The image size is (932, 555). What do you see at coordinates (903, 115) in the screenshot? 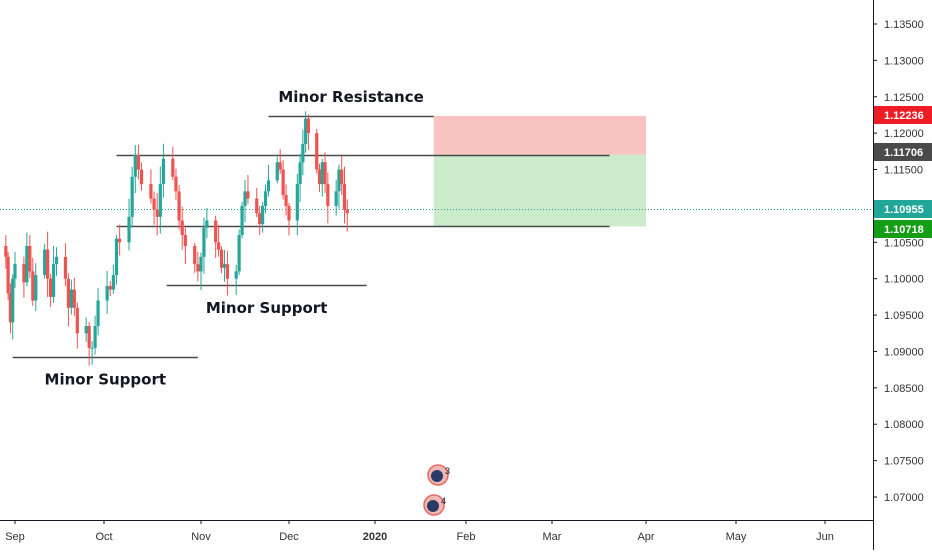
I see `price-badge-bg` at bounding box center [903, 115].